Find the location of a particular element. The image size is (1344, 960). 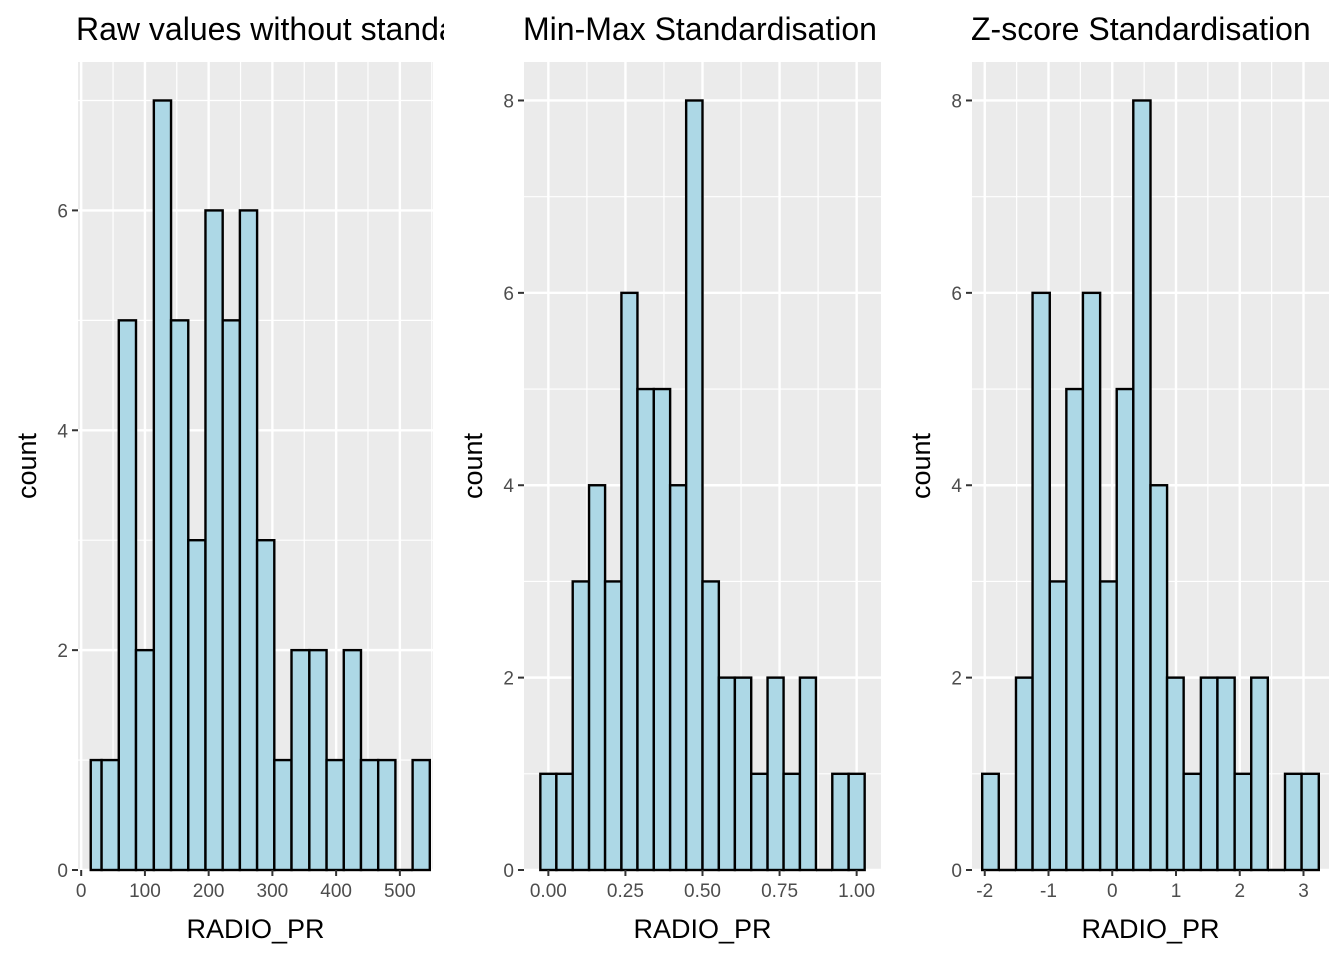

x-tick-label: 2 is located at coordinates (1239, 891).